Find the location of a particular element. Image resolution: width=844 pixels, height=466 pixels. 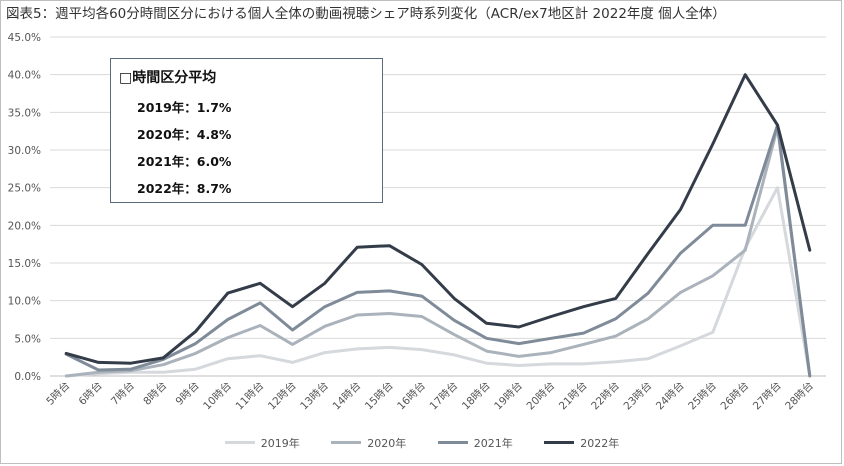

x-tick-label: 25時台 is located at coordinates (701, 395).